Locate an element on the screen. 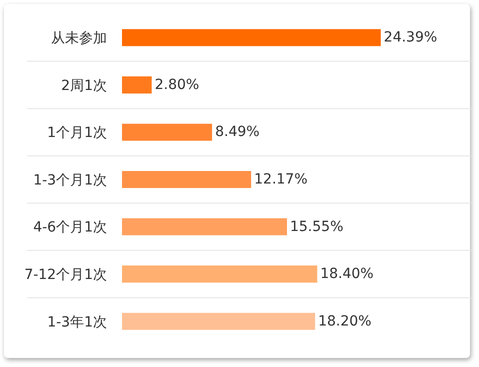  data-label: 18.40% is located at coordinates (347, 274).